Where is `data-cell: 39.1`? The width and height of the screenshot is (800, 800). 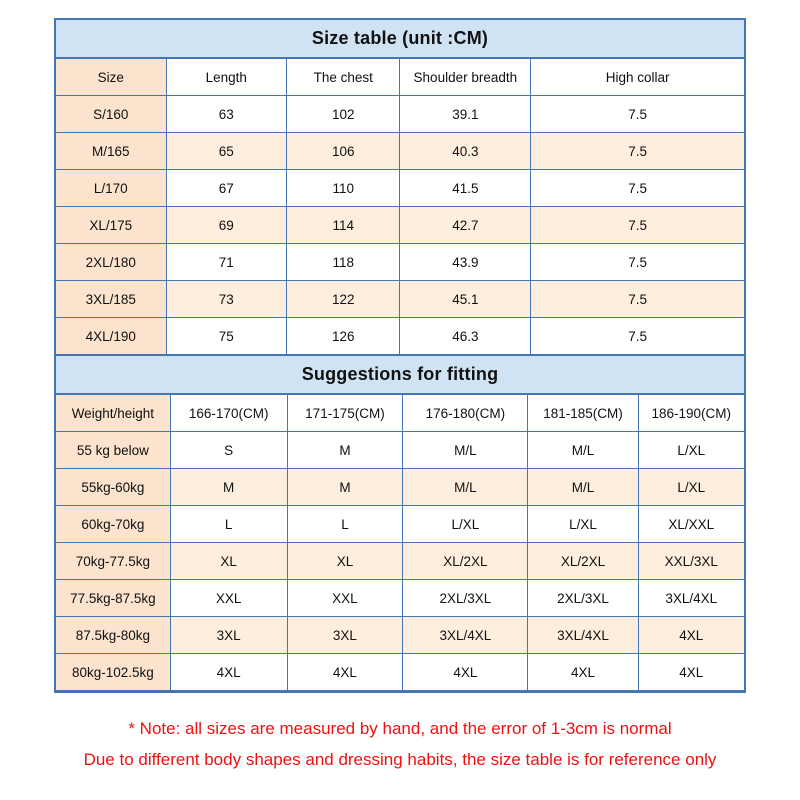 data-cell: 39.1 is located at coordinates (465, 114).